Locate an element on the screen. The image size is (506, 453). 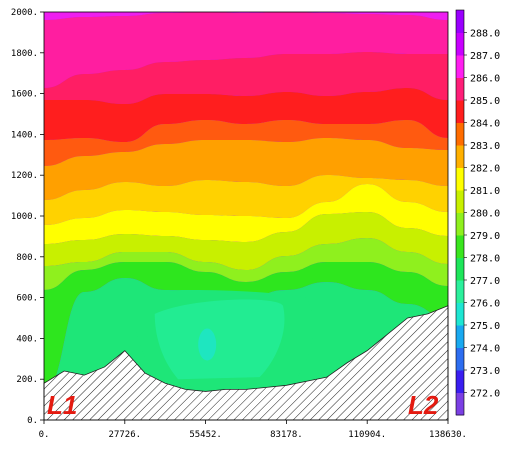
colorbar-label: 277.0 is located at coordinates (485, 281).